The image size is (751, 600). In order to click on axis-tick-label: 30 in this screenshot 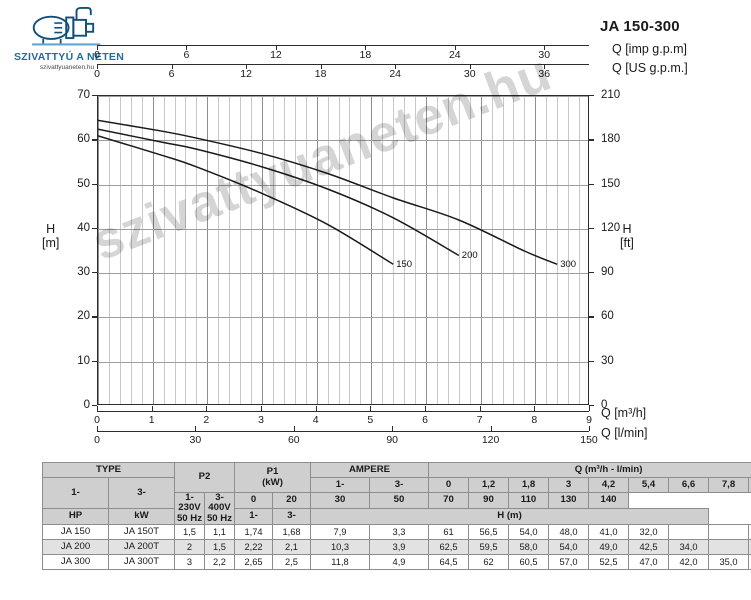, I will do `click(544, 55)`.